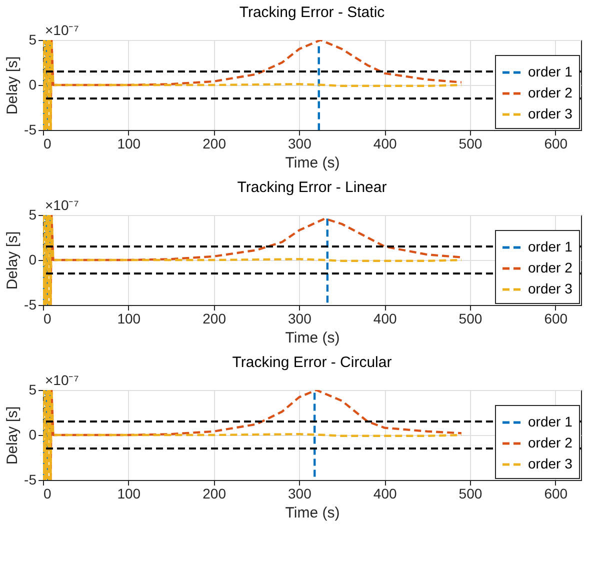 The image size is (605, 562). Describe the element at coordinates (312, 187) in the screenshot. I see `chart-title: Tracking Error - Linear` at that location.